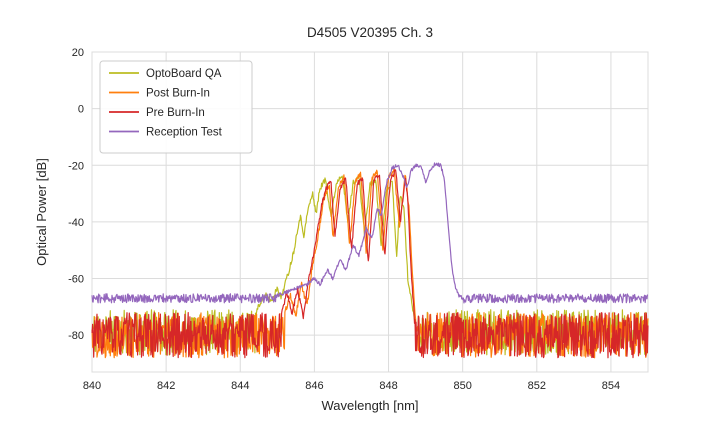 The image size is (720, 432). I want to click on y-axis-label: Optical Power [dB], so click(41, 212).